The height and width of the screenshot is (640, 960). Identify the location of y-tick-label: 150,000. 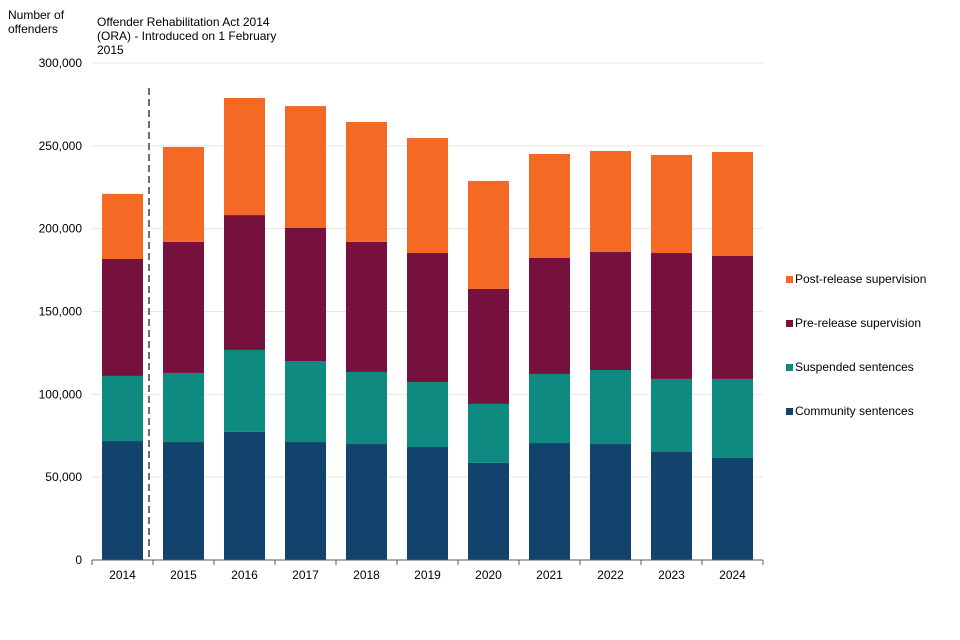
(61, 312).